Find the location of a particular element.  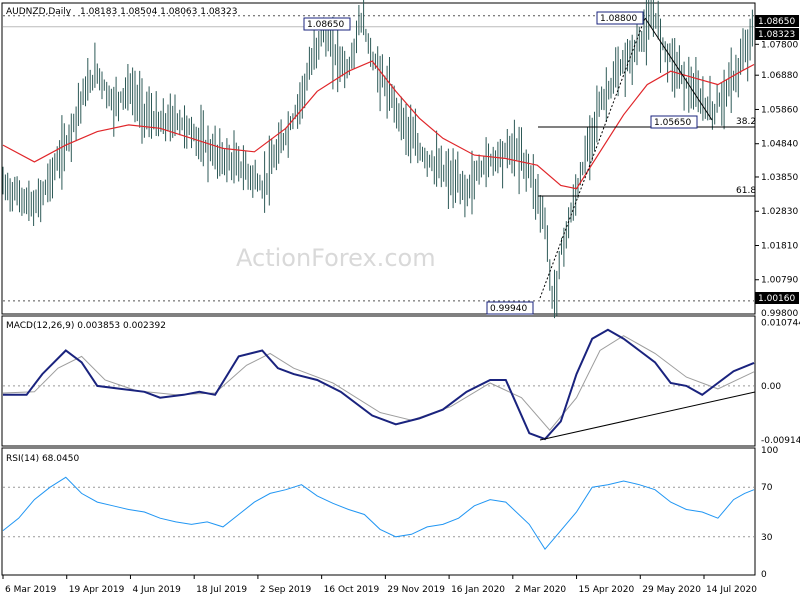

time-axis-label: 19 Apr 2019 is located at coordinates (97, 590).